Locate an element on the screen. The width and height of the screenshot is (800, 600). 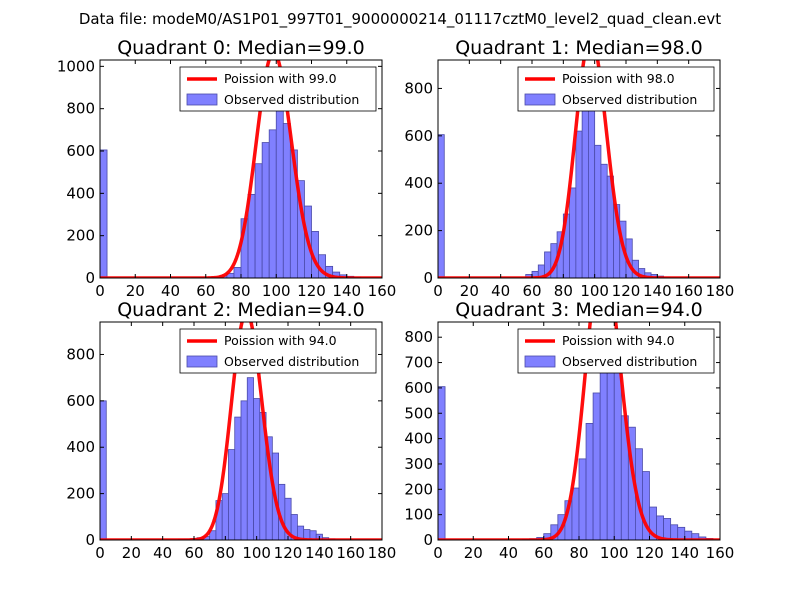
quadrant-3-title: Quadrant 3: Median=94.0 is located at coordinates (579, 310).